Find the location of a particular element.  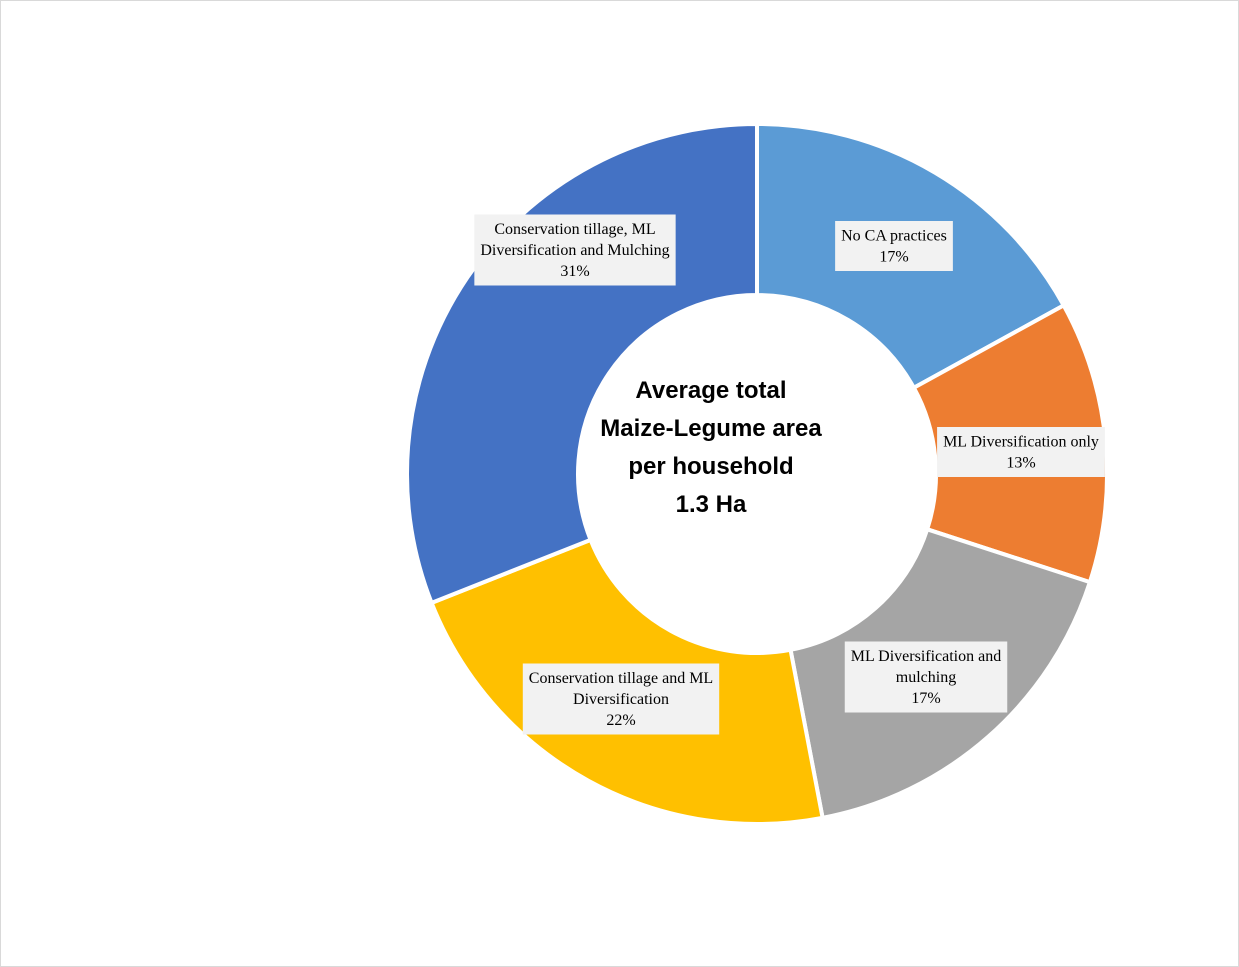

center-text-line: Average total is located at coordinates (710, 390).